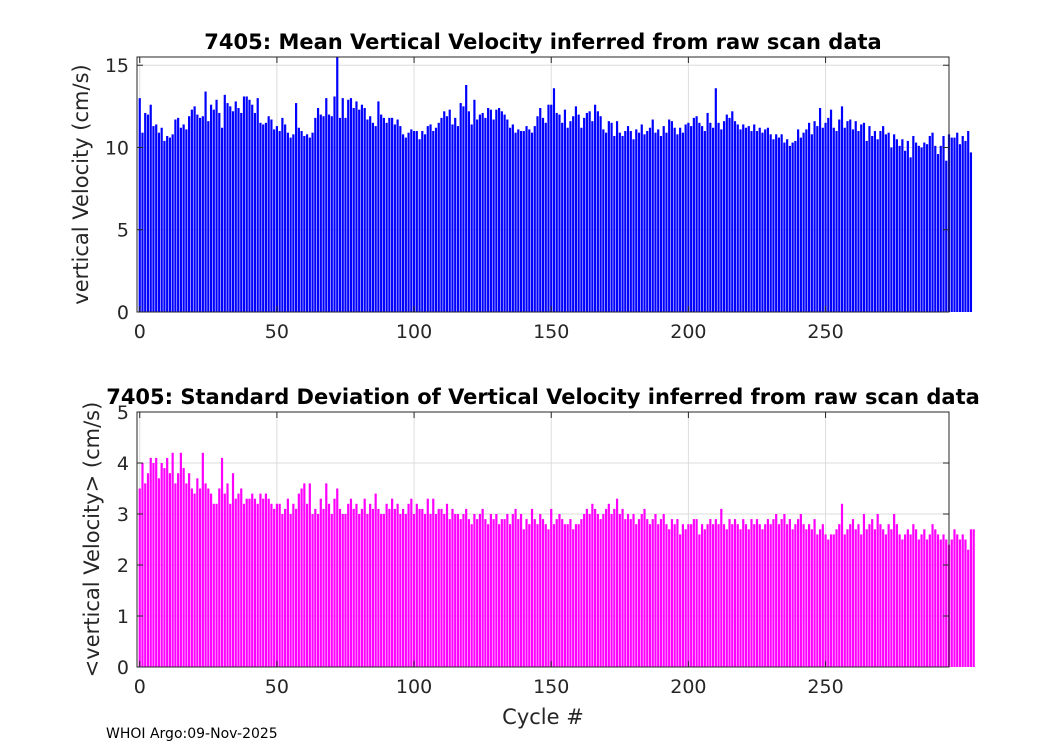  I want to click on x-tick-label: 250, so click(825, 687).